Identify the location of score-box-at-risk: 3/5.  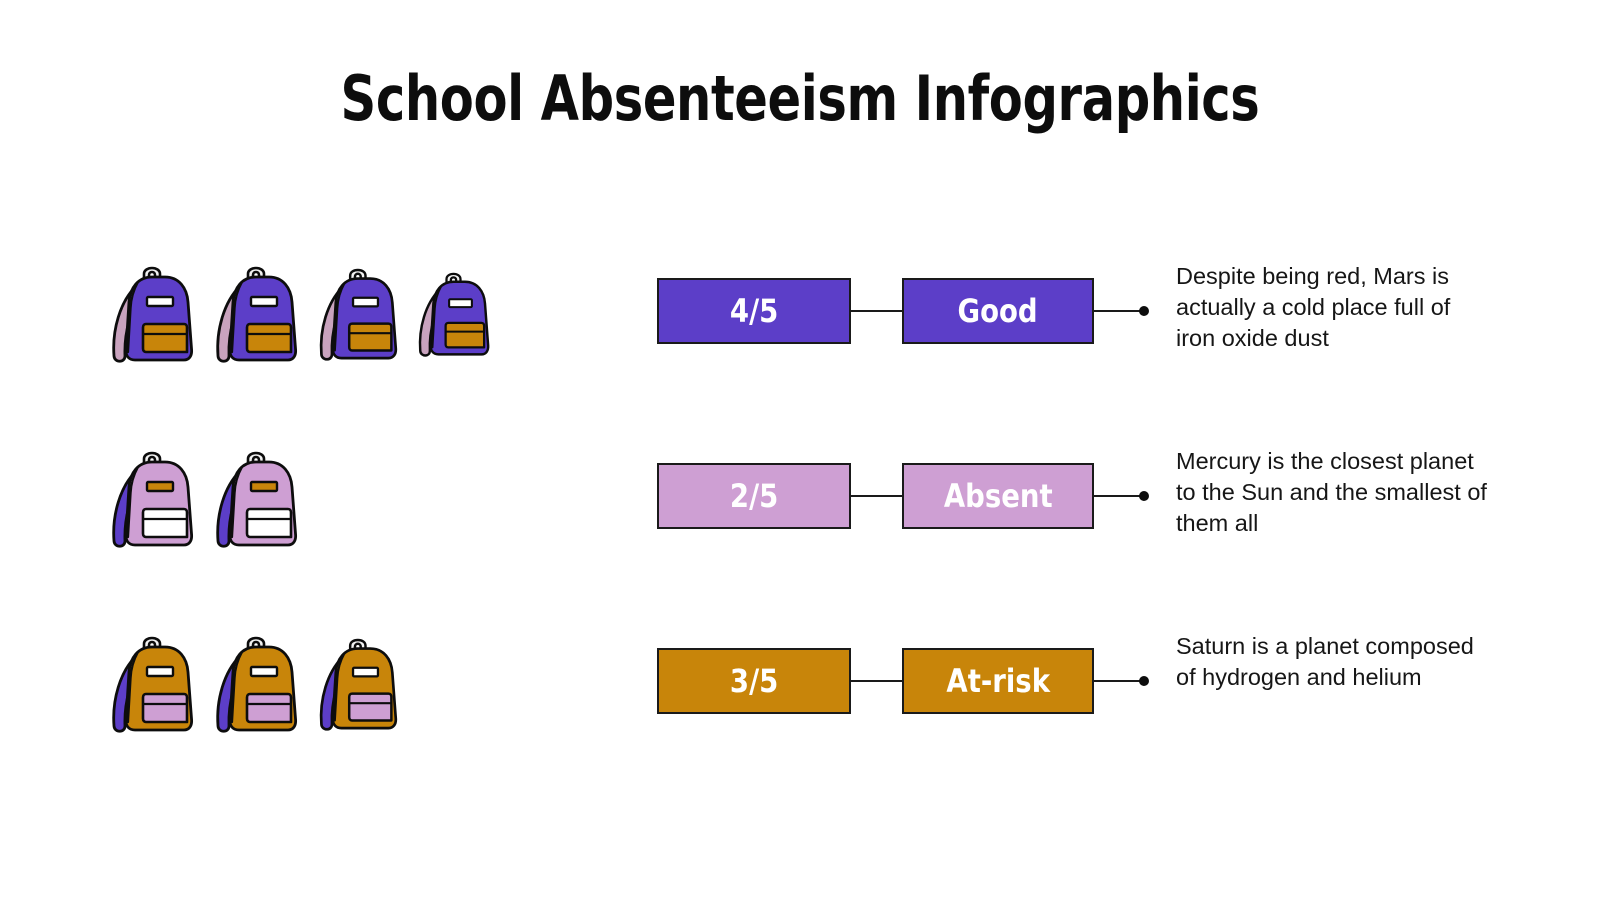
(754, 681).